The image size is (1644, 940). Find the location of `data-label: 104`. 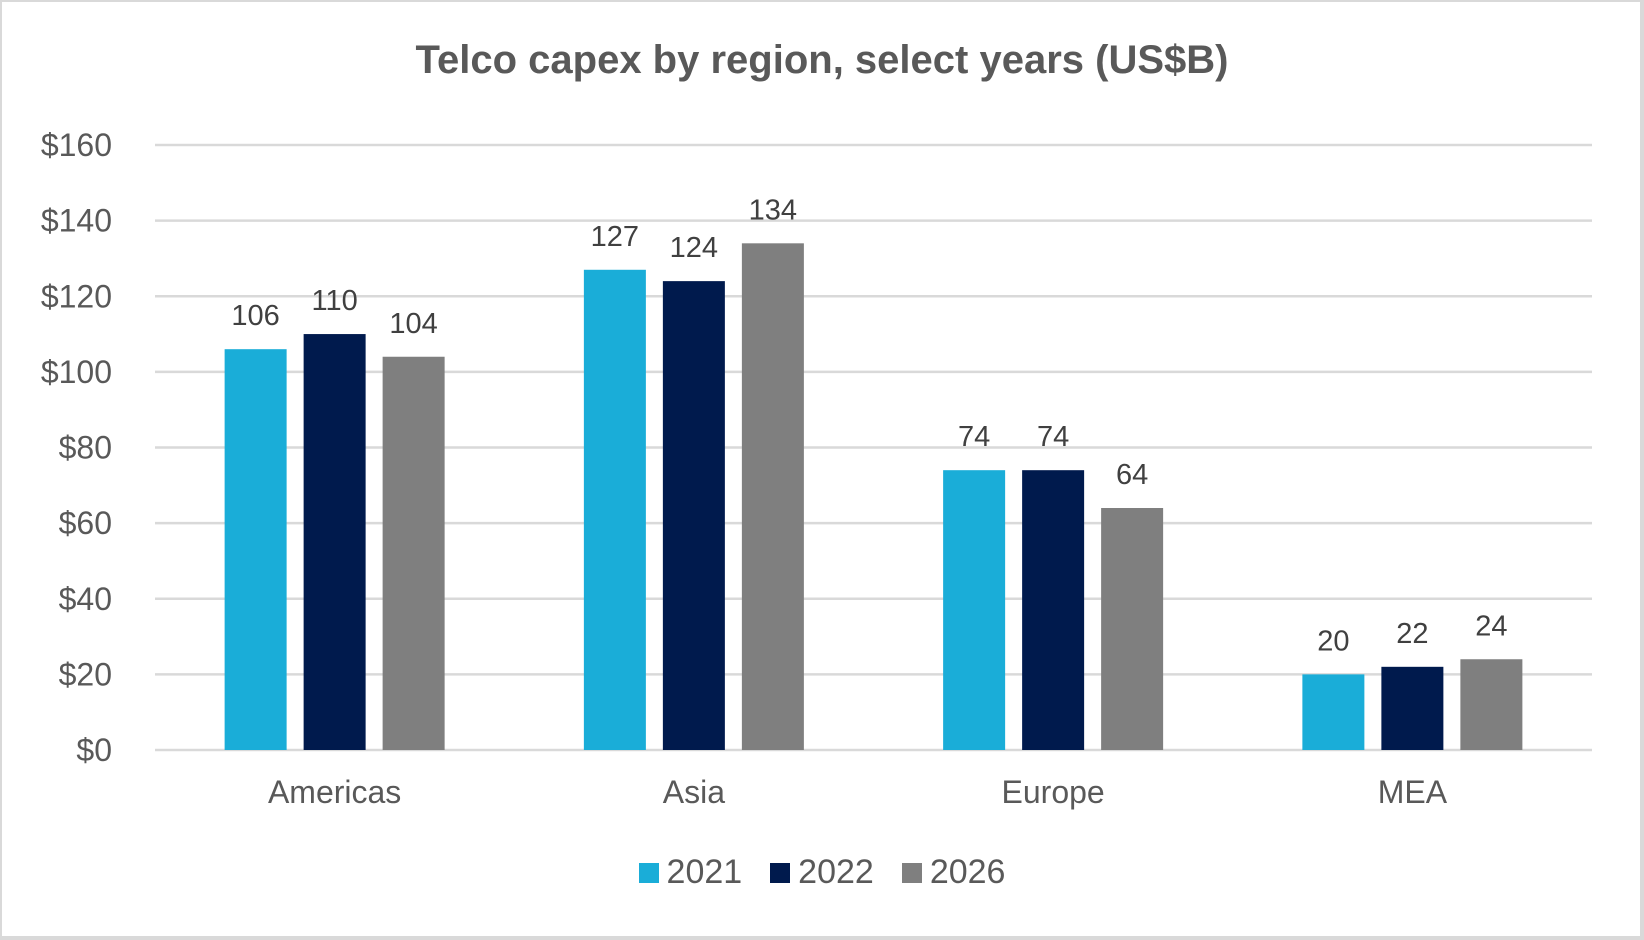

data-label: 104 is located at coordinates (413, 324).